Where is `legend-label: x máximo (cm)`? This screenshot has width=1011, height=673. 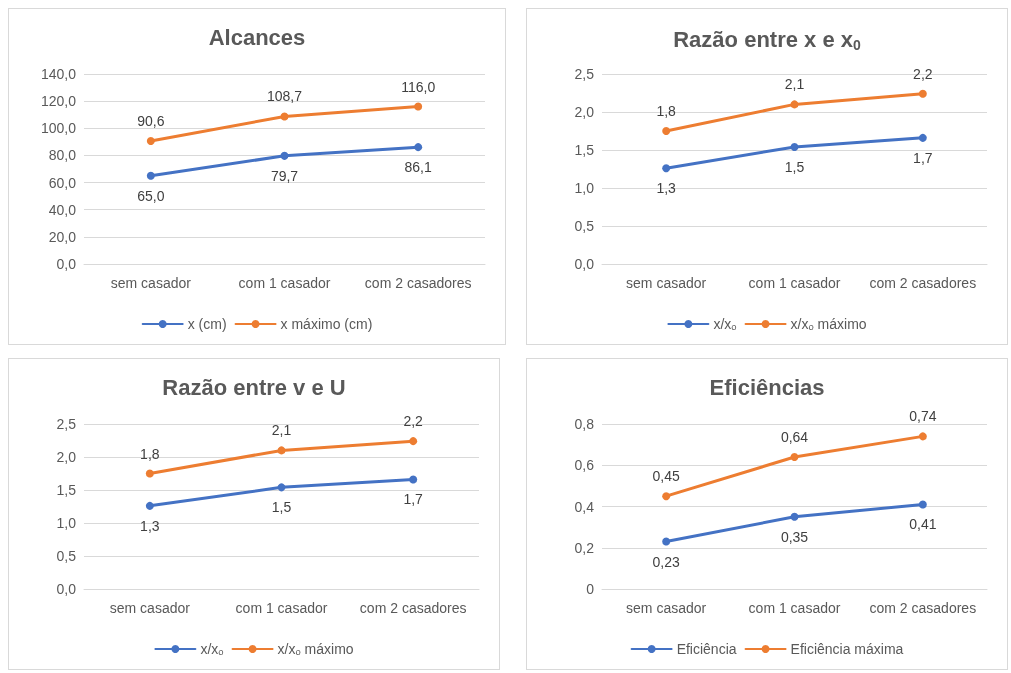
legend-label: x máximo (cm) is located at coordinates (326, 324).